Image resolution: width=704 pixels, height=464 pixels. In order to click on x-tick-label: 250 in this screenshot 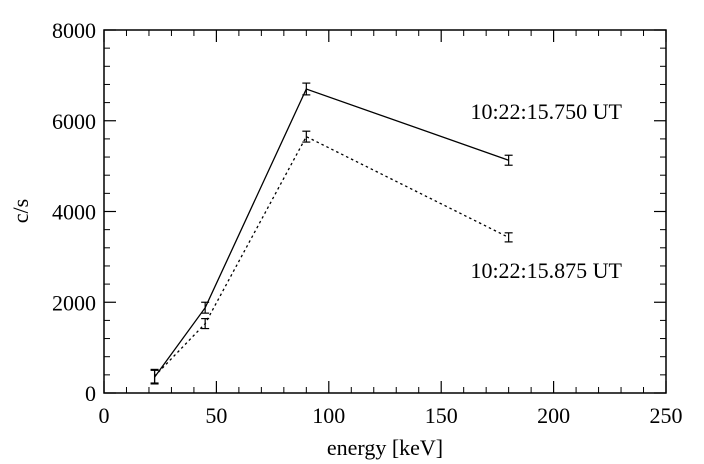, I will do `click(666, 415)`.